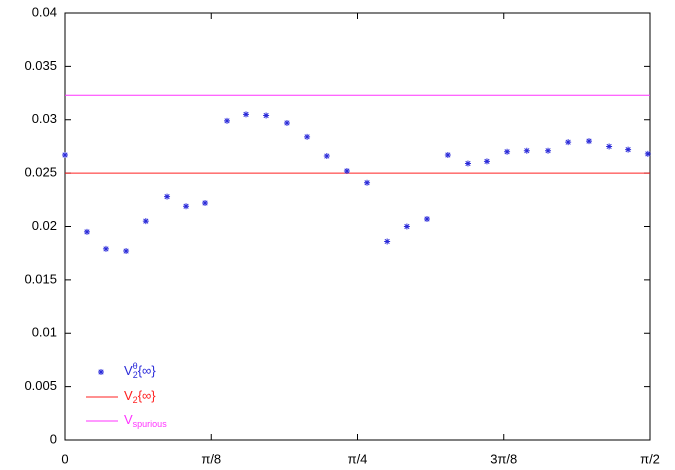 This screenshot has height=470, width=675. I want to click on x-tick-label: 3π/8, so click(503, 458).